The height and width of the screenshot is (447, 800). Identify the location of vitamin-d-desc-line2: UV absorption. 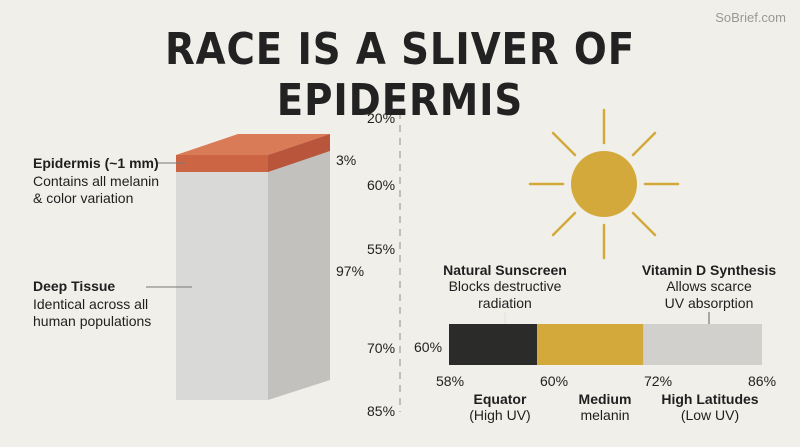
(709, 303).